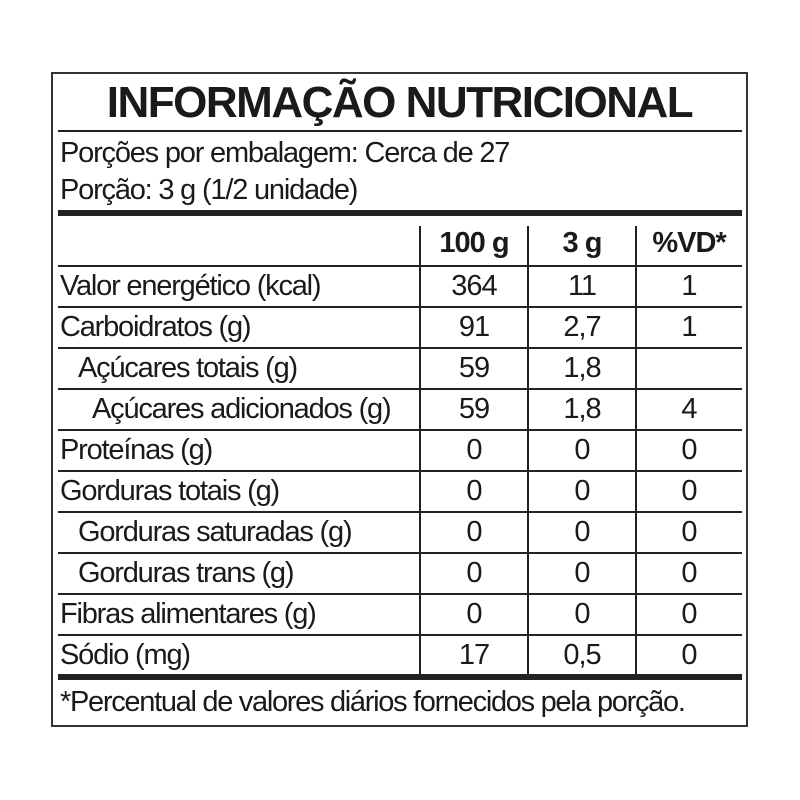 The width and height of the screenshot is (800, 800). What do you see at coordinates (242, 409) in the screenshot?
I see `nutrient-label: Açúcares adicionados (g)` at bounding box center [242, 409].